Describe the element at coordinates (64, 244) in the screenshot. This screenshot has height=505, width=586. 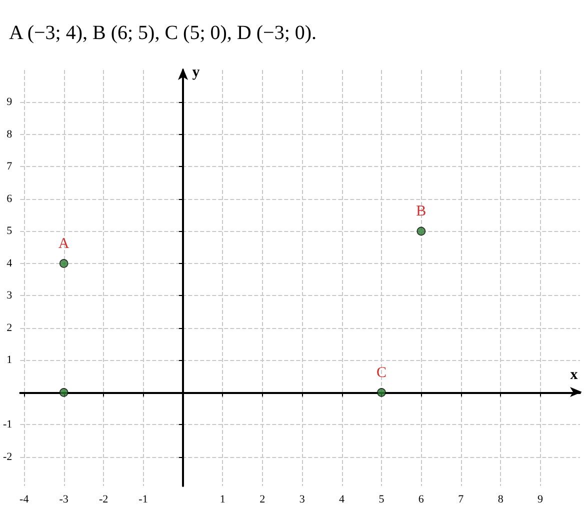
I see `annotation: A` at that location.